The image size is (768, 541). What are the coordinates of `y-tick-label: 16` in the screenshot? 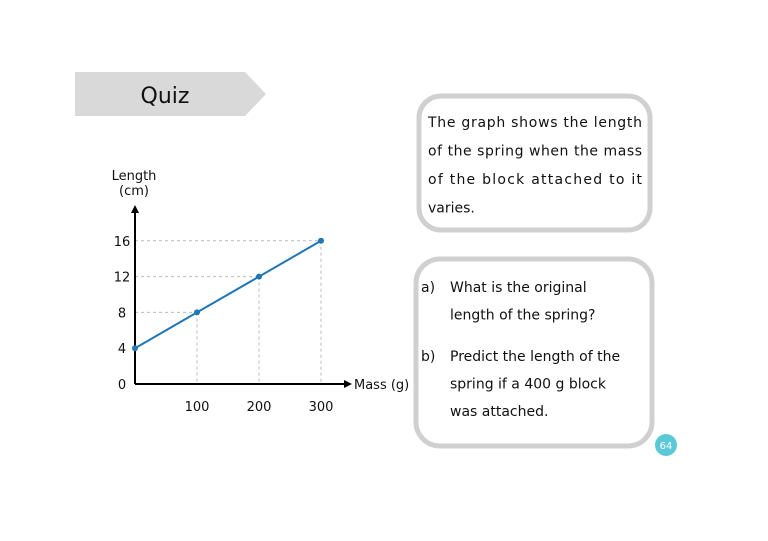 It's located at (122, 242).